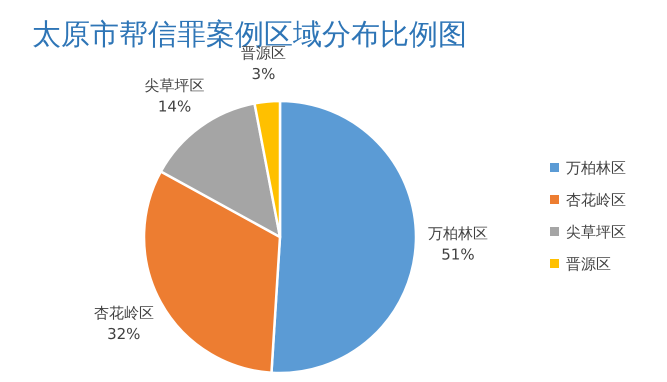 Image resolution: width=667 pixels, height=382 pixels. I want to click on data-label: 3%, so click(264, 73).